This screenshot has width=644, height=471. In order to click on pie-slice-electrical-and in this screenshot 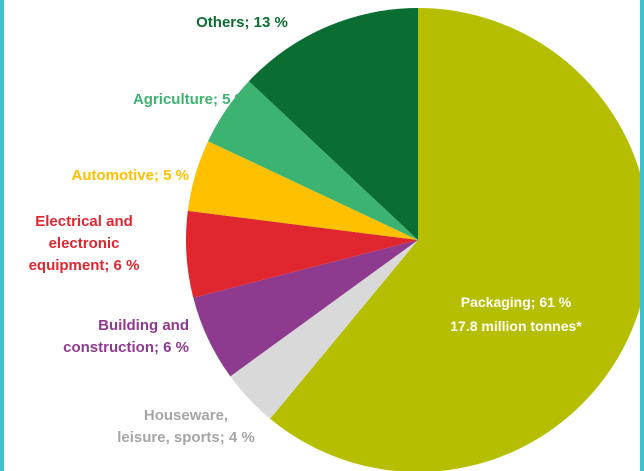, I will do `click(302, 254)`.